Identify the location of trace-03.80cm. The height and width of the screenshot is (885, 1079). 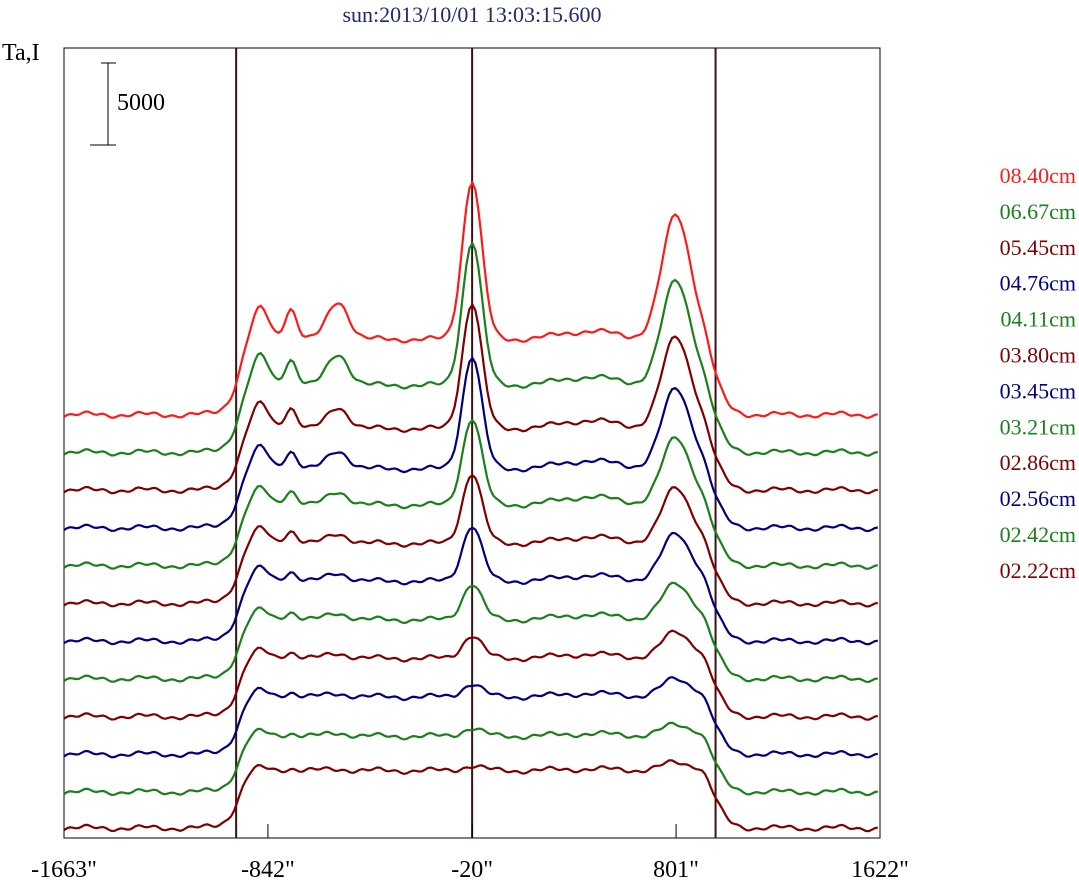
(471, 540).